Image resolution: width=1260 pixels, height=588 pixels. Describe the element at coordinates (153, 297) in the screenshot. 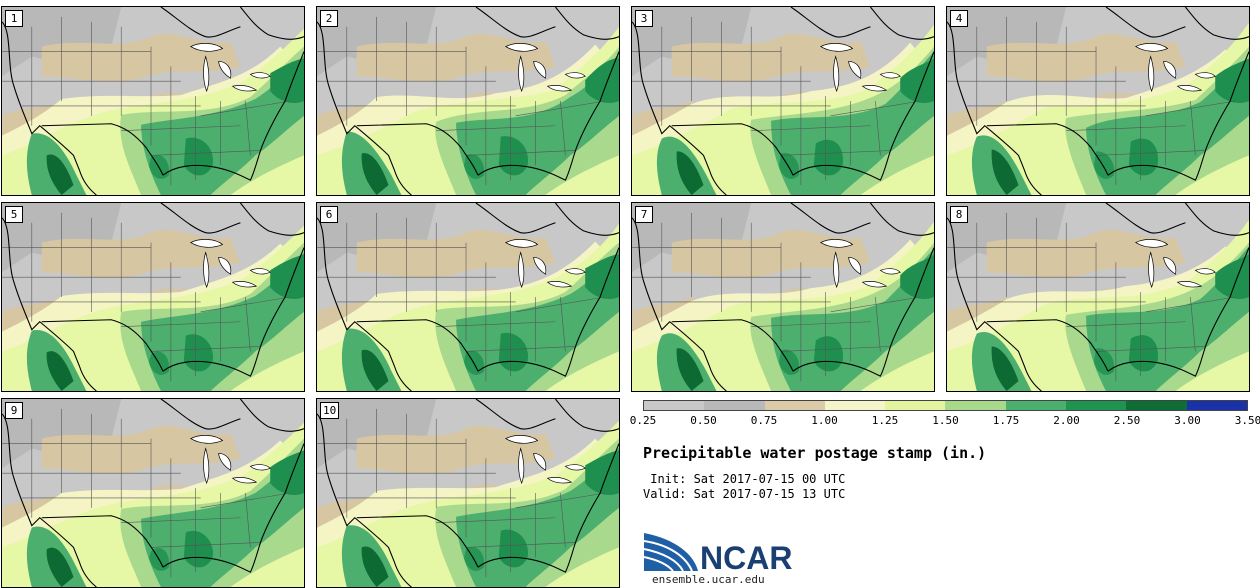

I see `ensemble-member-panel: 5` at that location.